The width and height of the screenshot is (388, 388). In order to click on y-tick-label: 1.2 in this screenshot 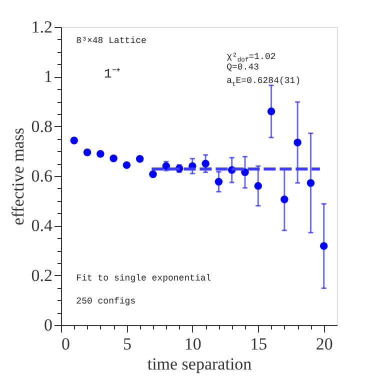, I will do `click(41, 27)`.